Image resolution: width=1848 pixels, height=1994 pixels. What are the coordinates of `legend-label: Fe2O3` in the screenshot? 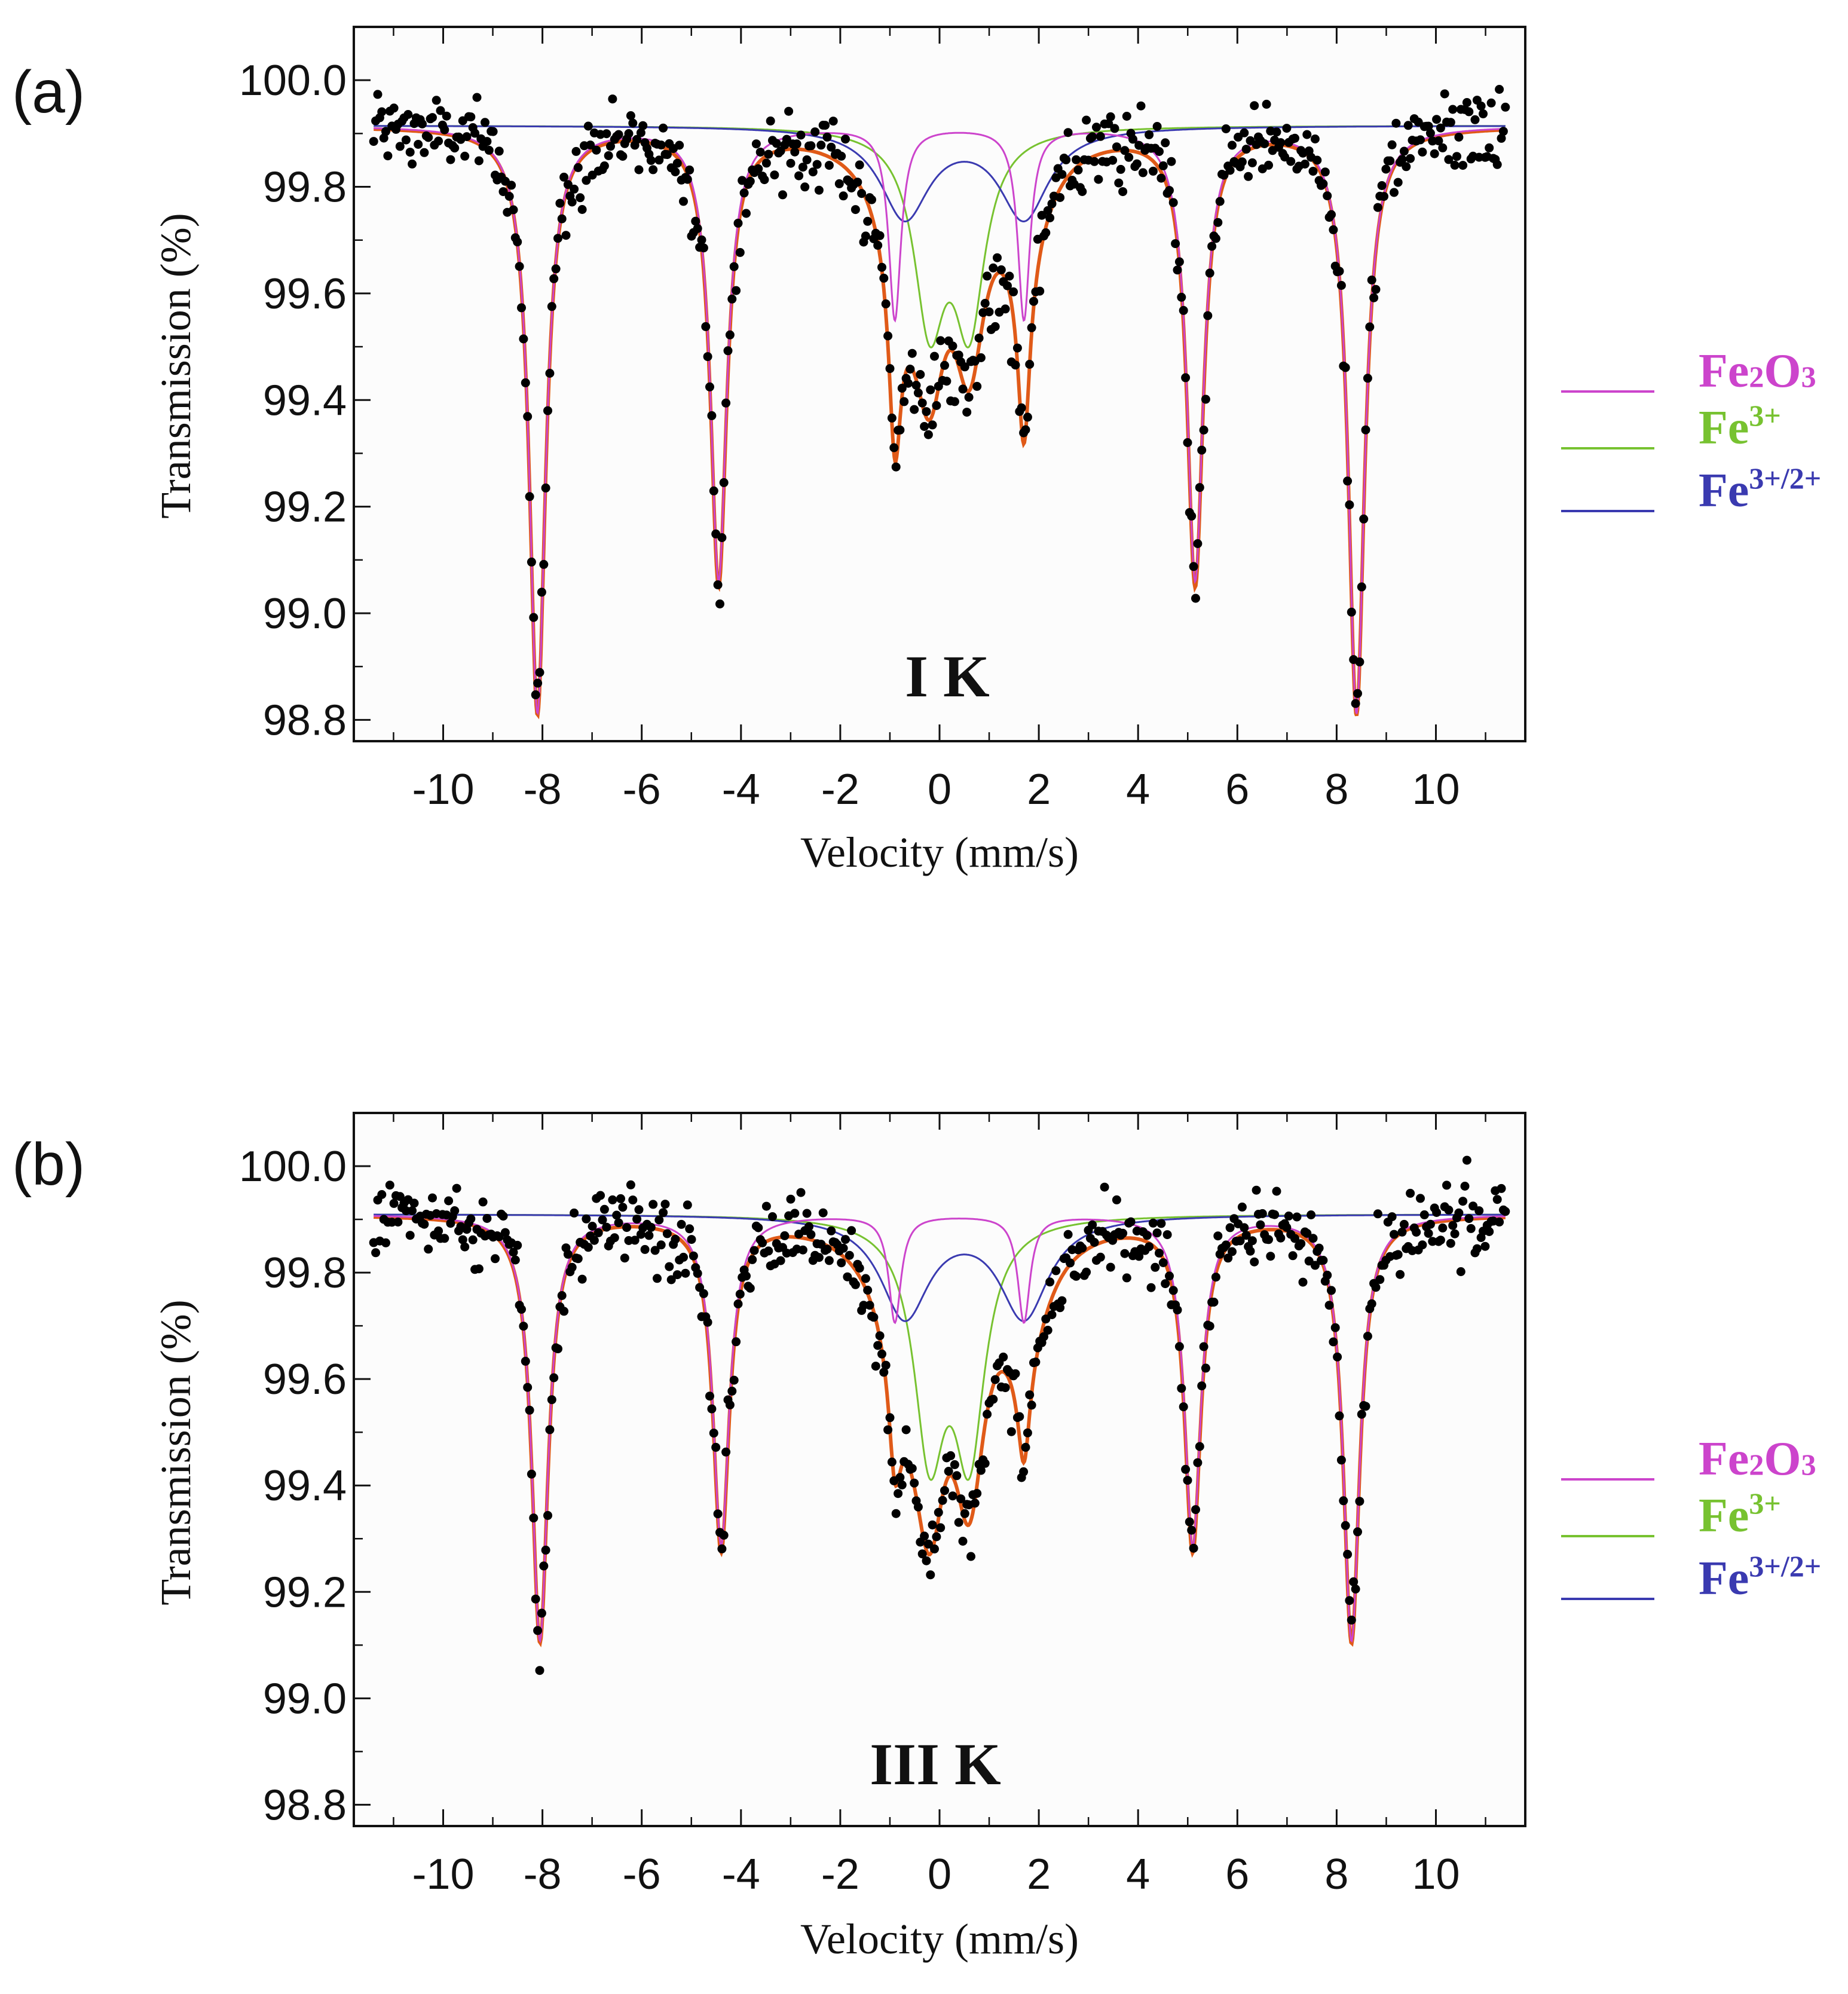 It's located at (1757, 1459).